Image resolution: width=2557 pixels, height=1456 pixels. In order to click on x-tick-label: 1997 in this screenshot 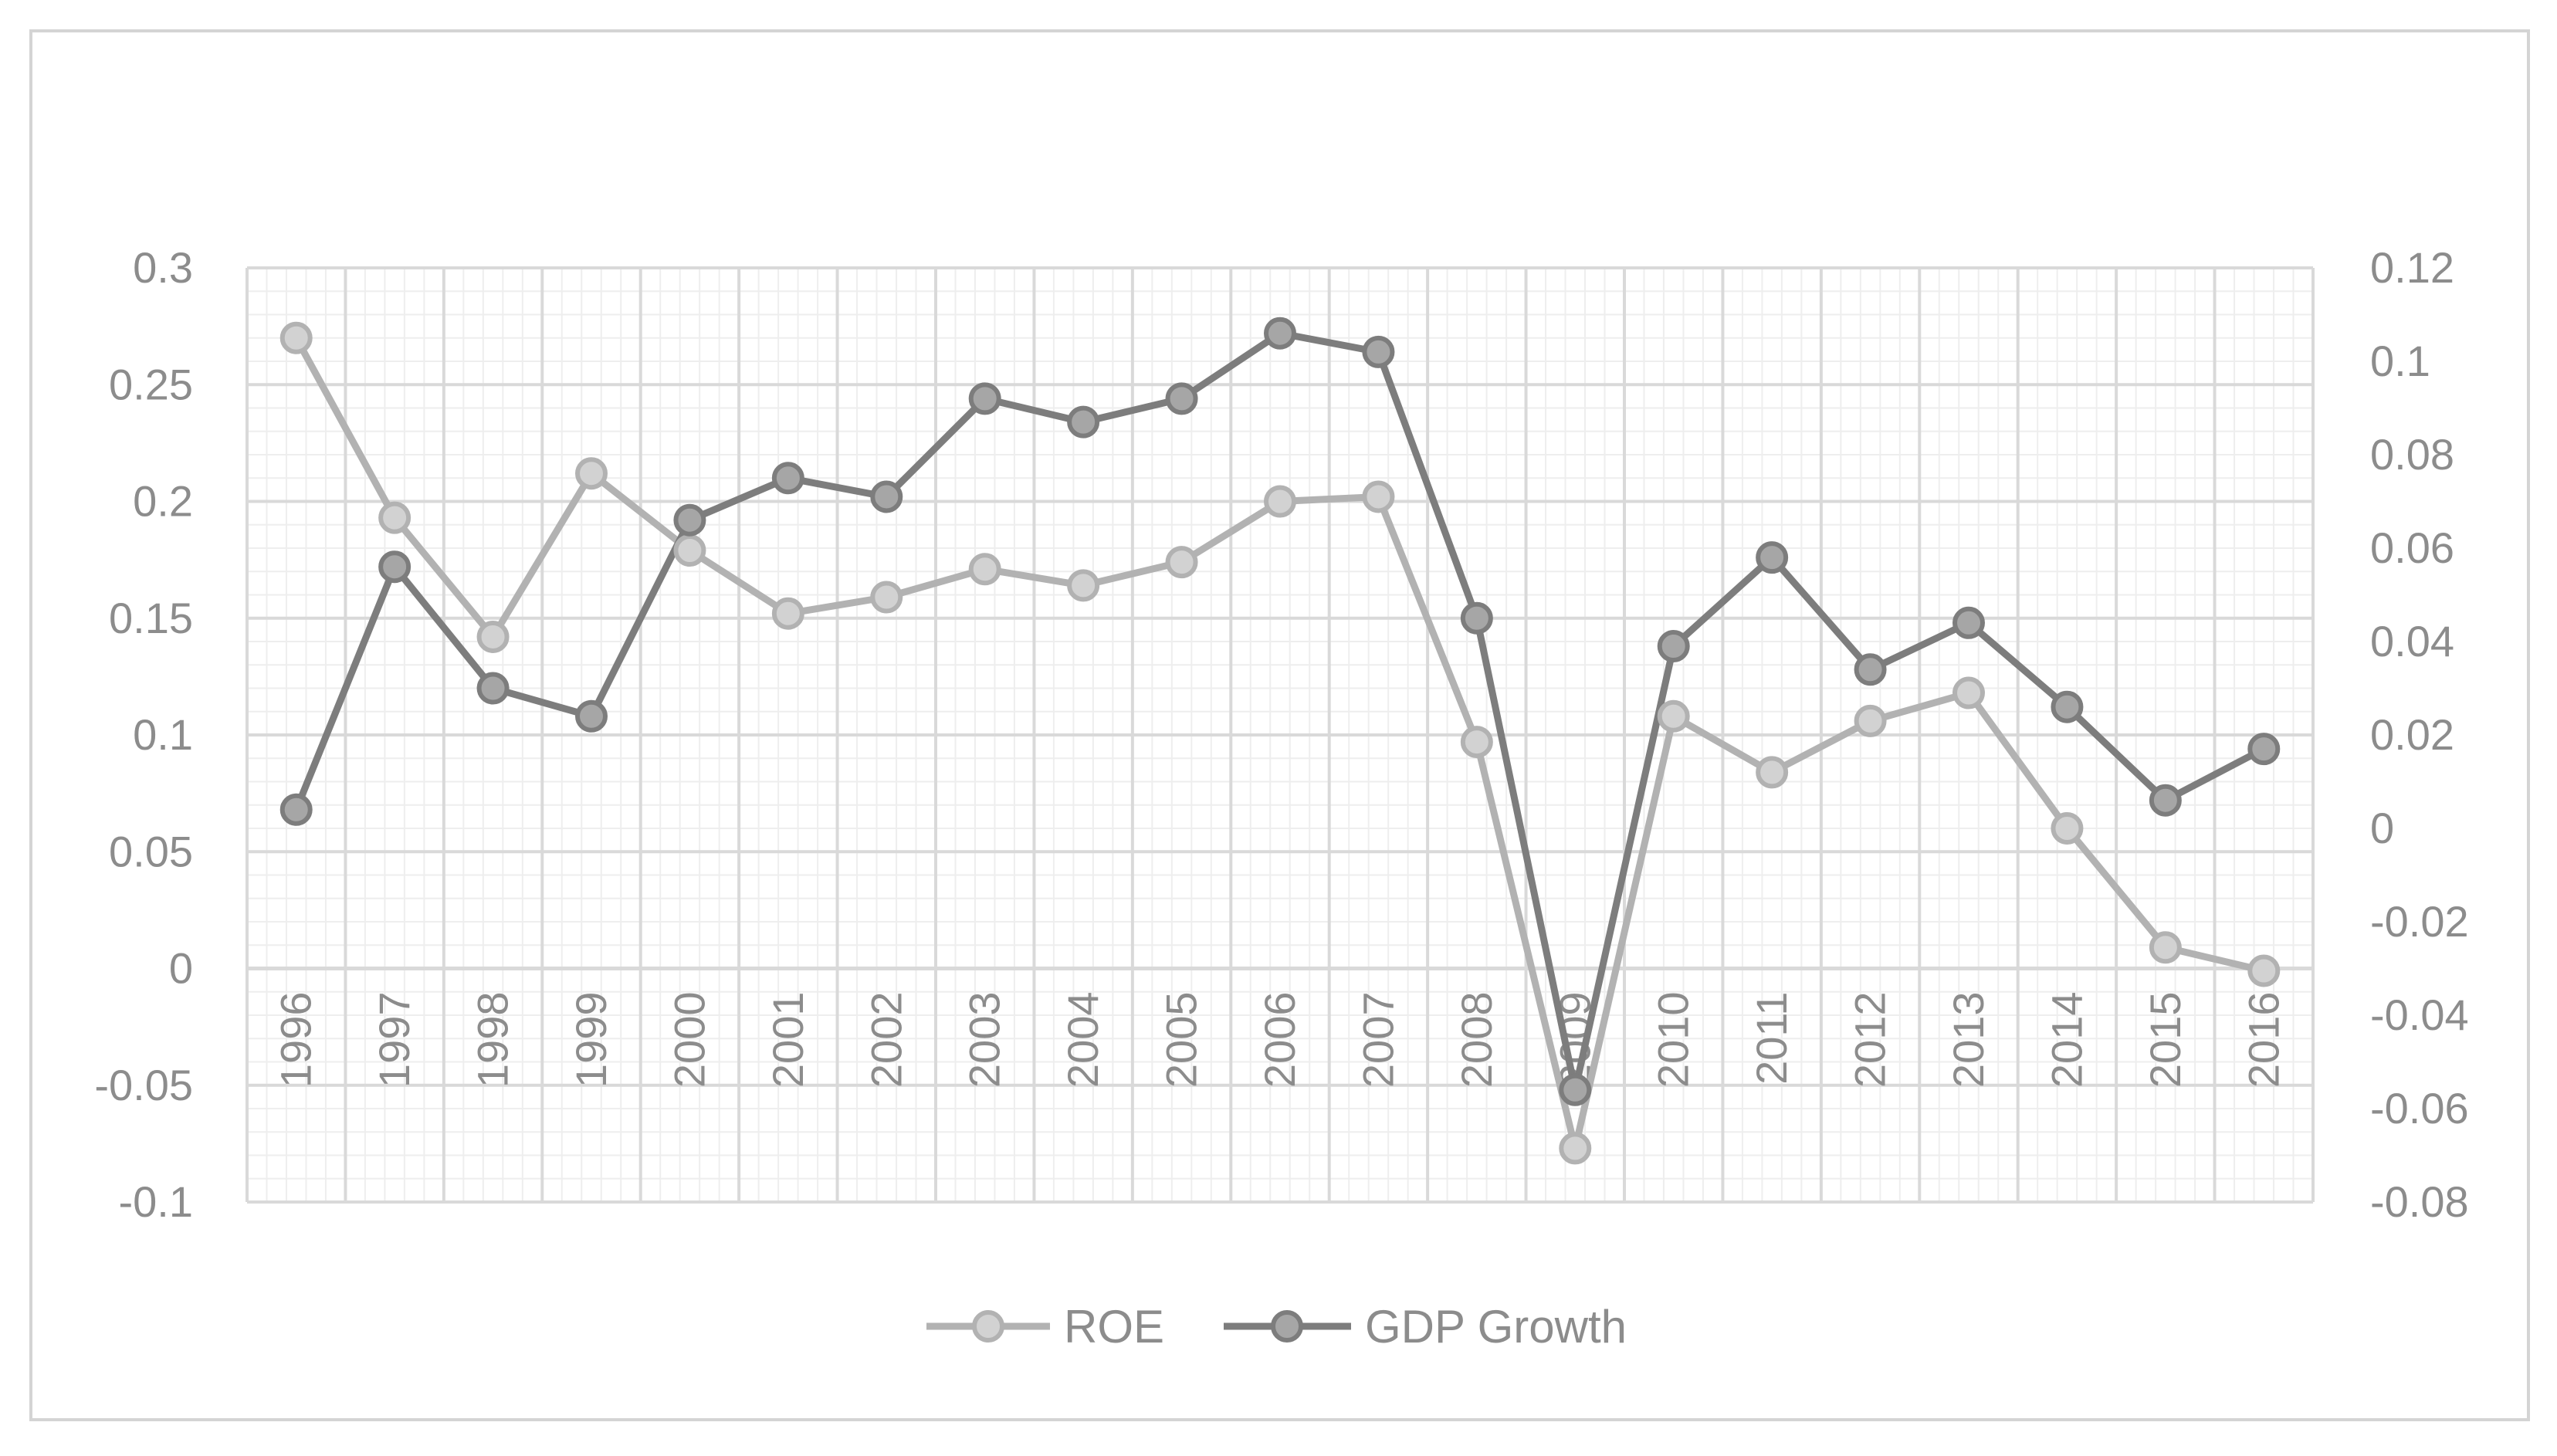, I will do `click(394, 1040)`.